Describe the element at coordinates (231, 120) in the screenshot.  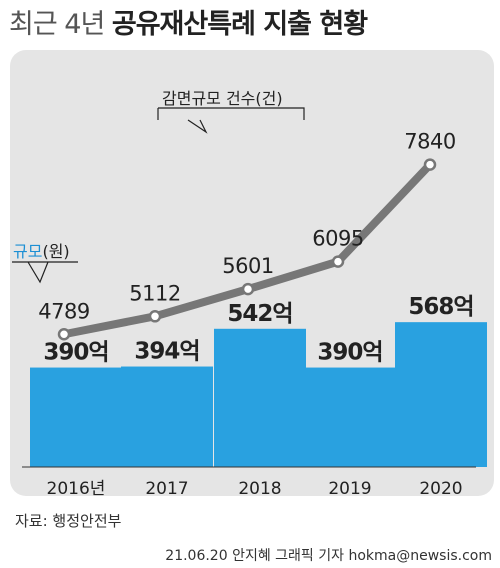
I see `count-callout-bubble` at that location.